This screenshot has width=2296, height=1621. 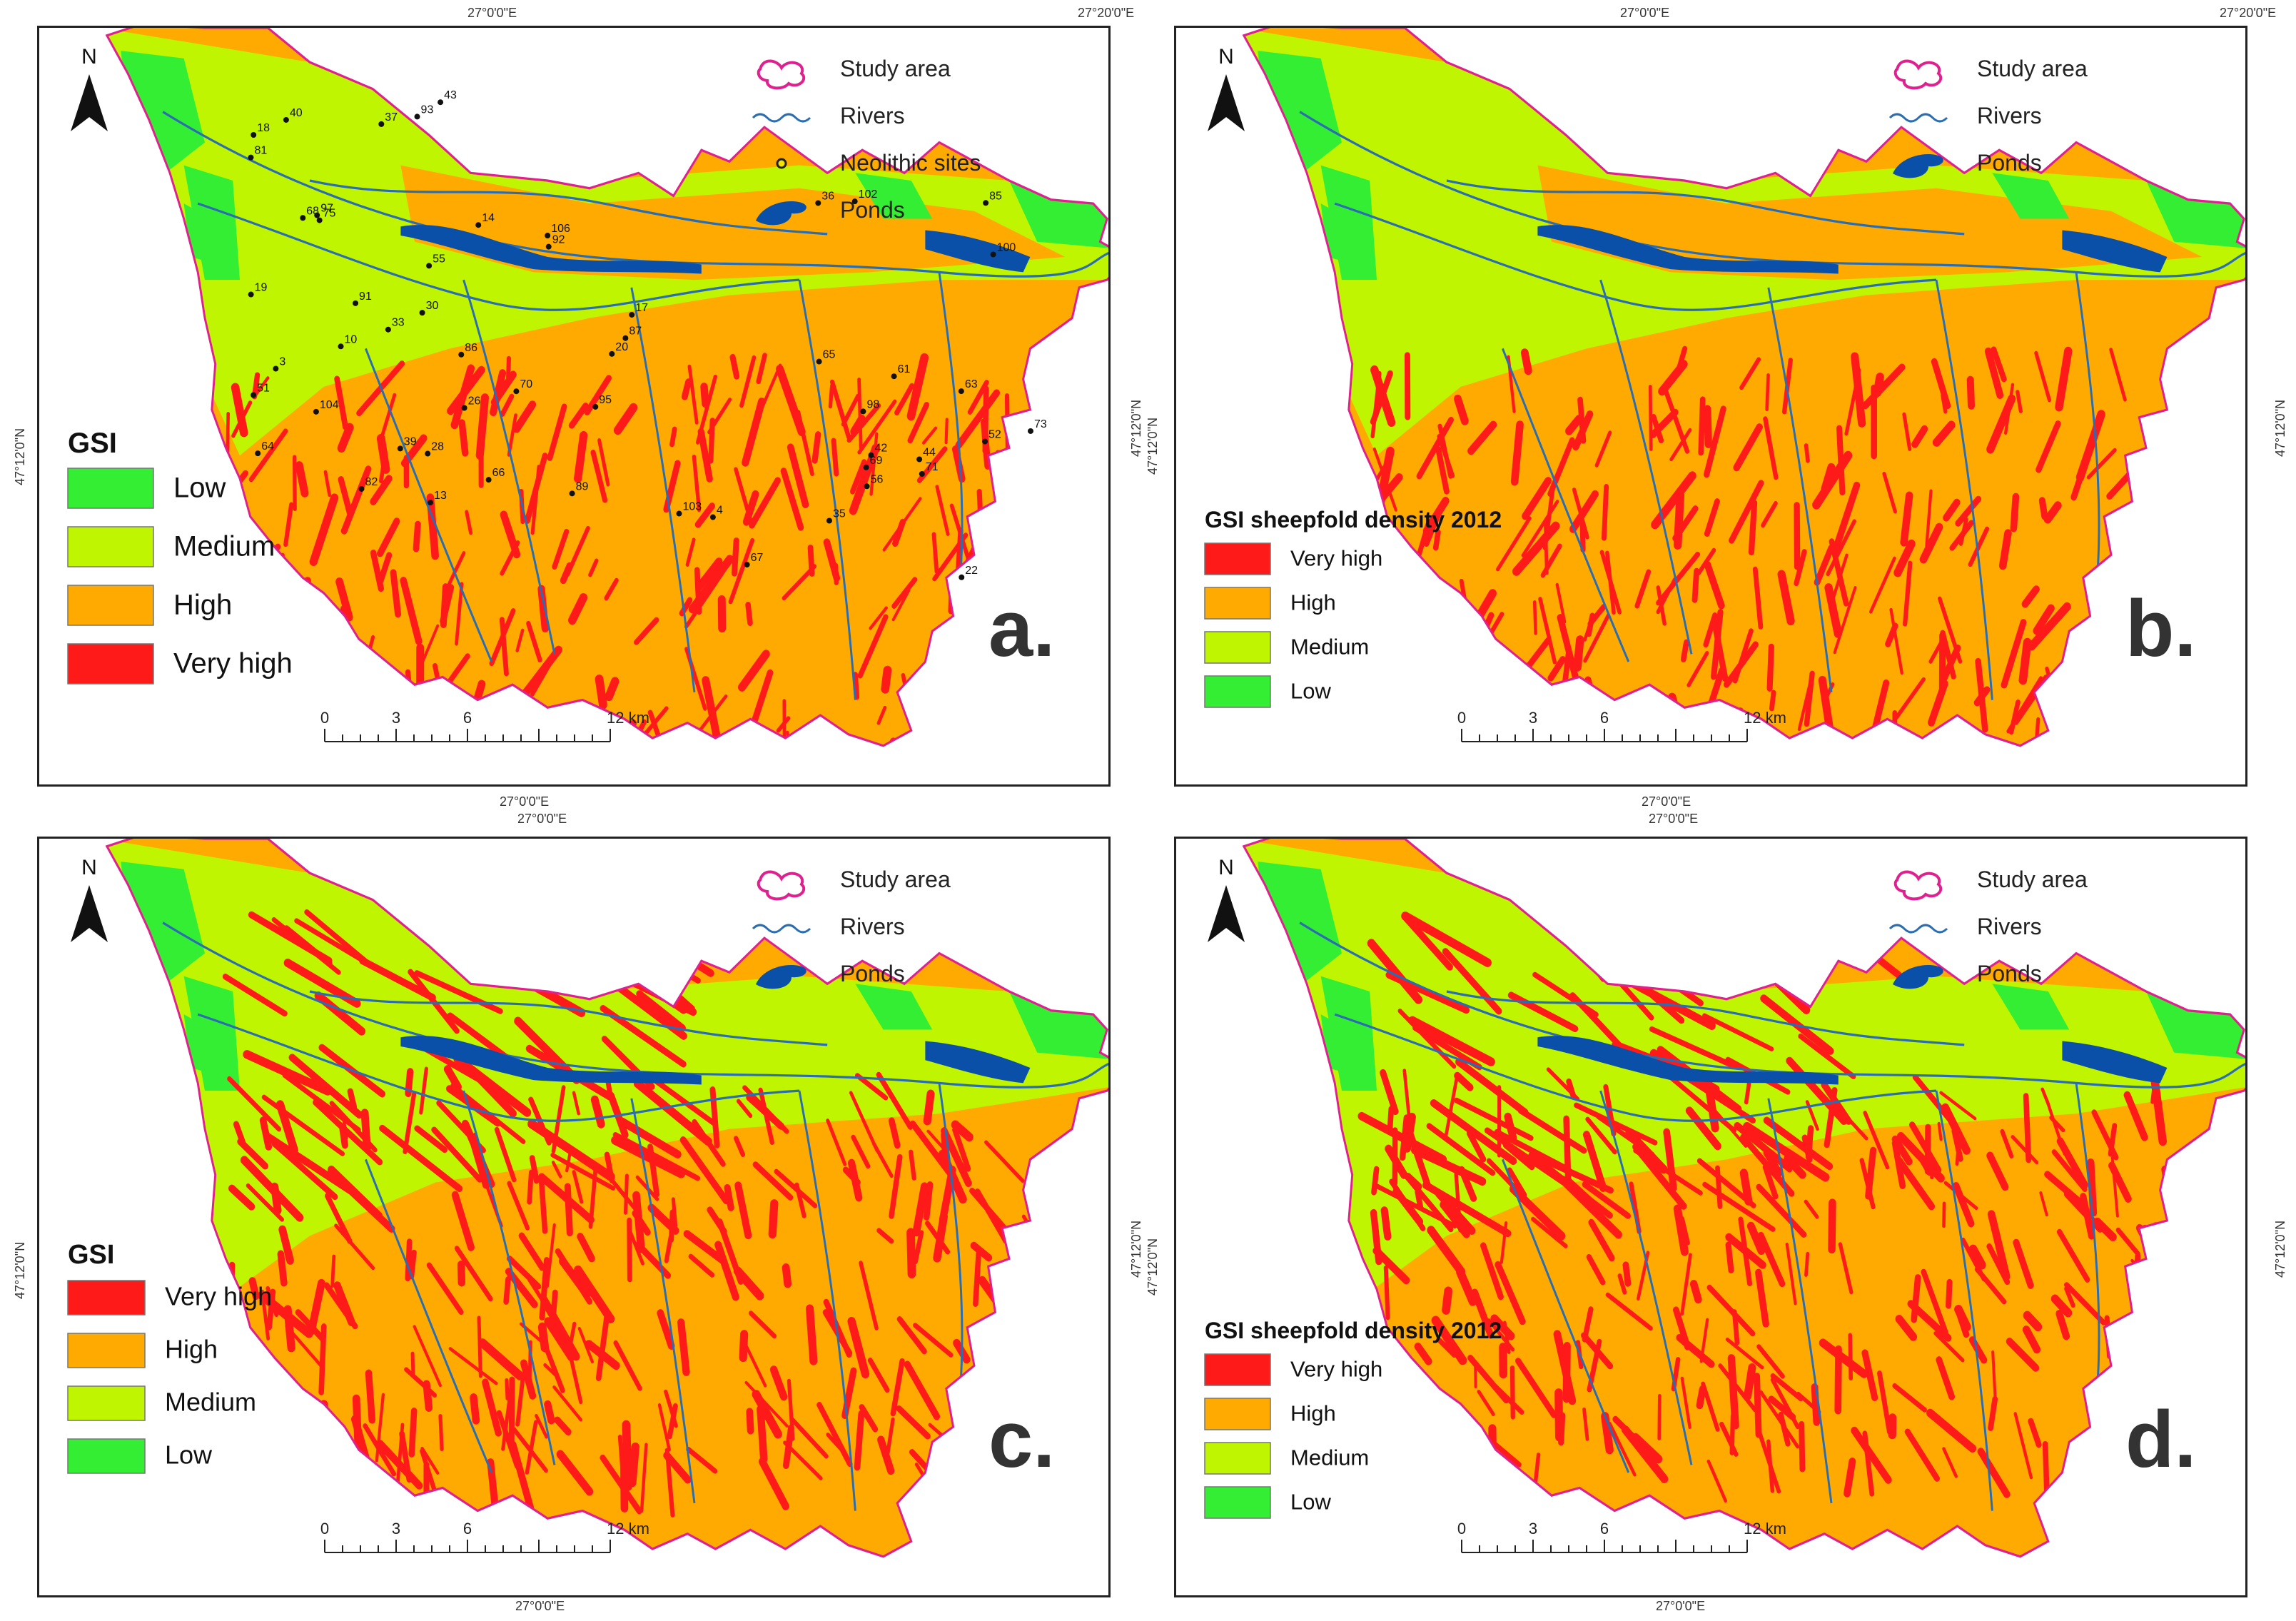 What do you see at coordinates (558, 240) in the screenshot?
I see `site-label: 92` at bounding box center [558, 240].